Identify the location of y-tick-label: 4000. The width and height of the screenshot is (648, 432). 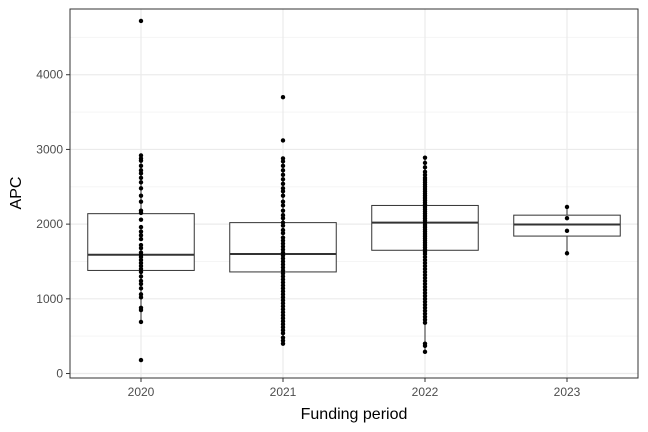
(49, 75).